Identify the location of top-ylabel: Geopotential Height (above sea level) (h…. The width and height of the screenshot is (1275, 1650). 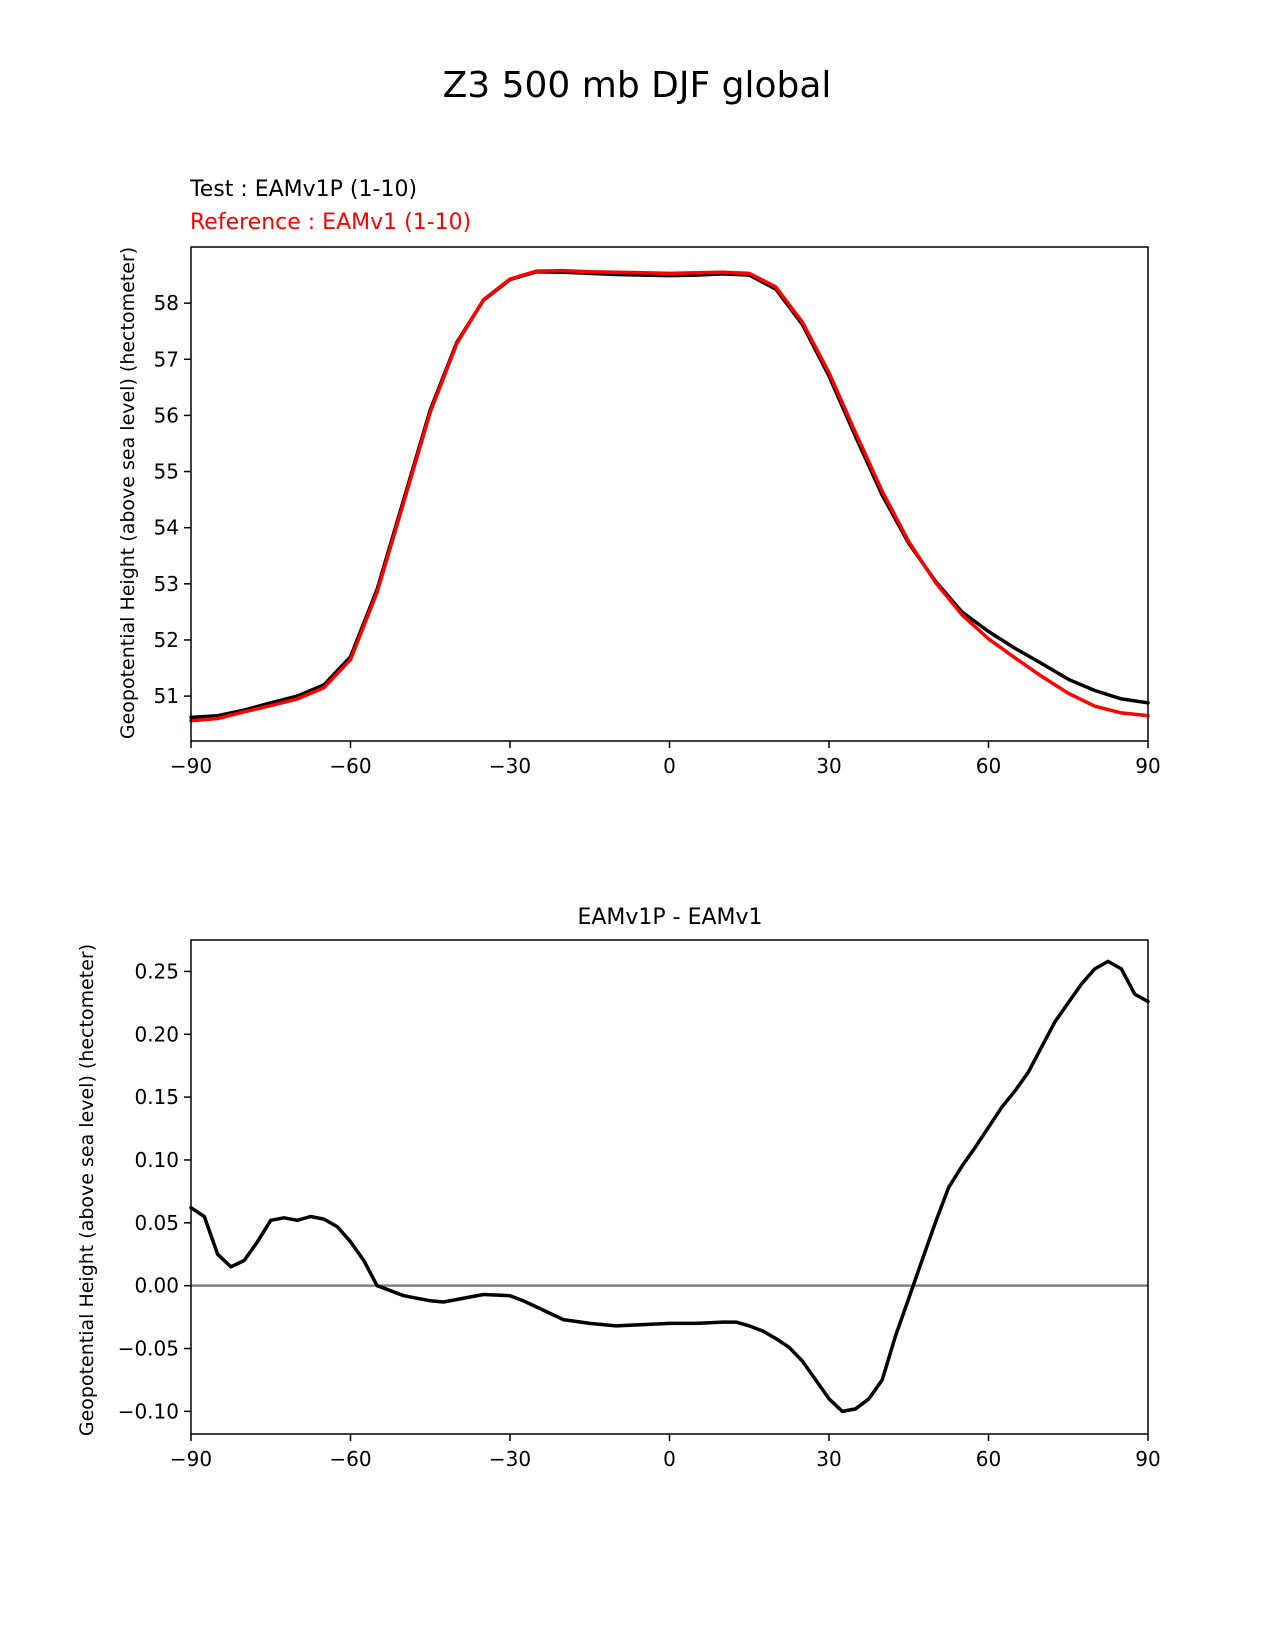
(128, 493).